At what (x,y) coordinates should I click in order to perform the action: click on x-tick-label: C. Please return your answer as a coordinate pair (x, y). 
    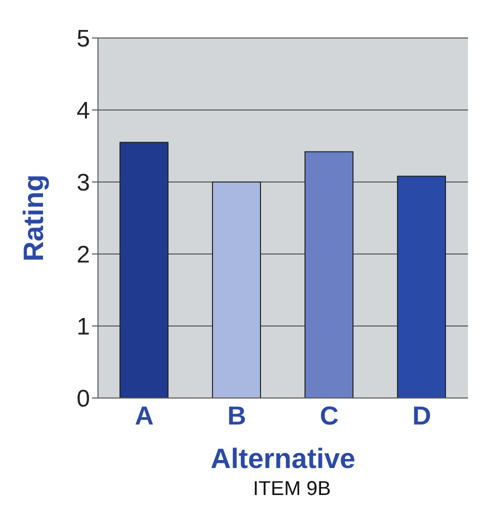
    Looking at the image, I should click on (329, 415).